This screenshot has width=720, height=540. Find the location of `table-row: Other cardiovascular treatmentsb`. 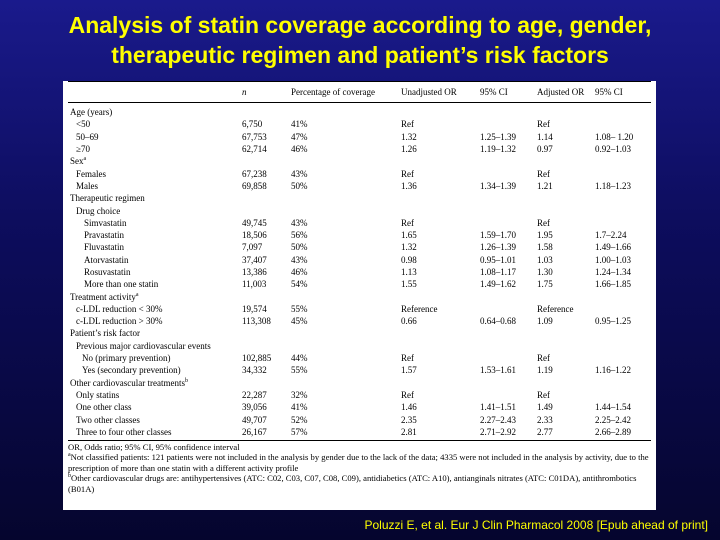

table-row: Other cardiovascular treatmentsb is located at coordinates (359, 383).